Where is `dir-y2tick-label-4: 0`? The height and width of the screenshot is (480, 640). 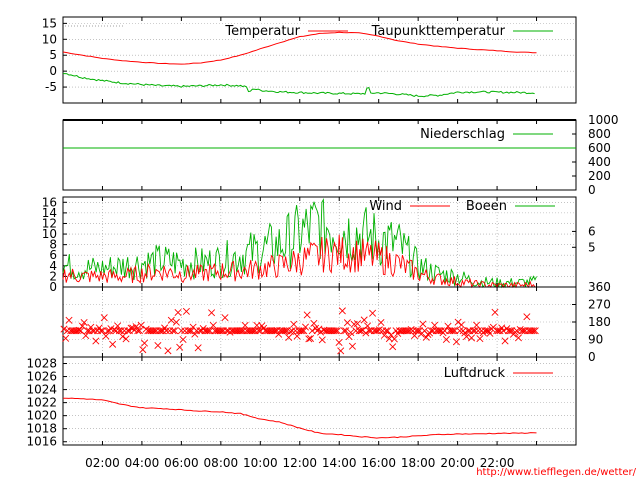 dir-y2tick-label-4: 0 is located at coordinates (592, 357).